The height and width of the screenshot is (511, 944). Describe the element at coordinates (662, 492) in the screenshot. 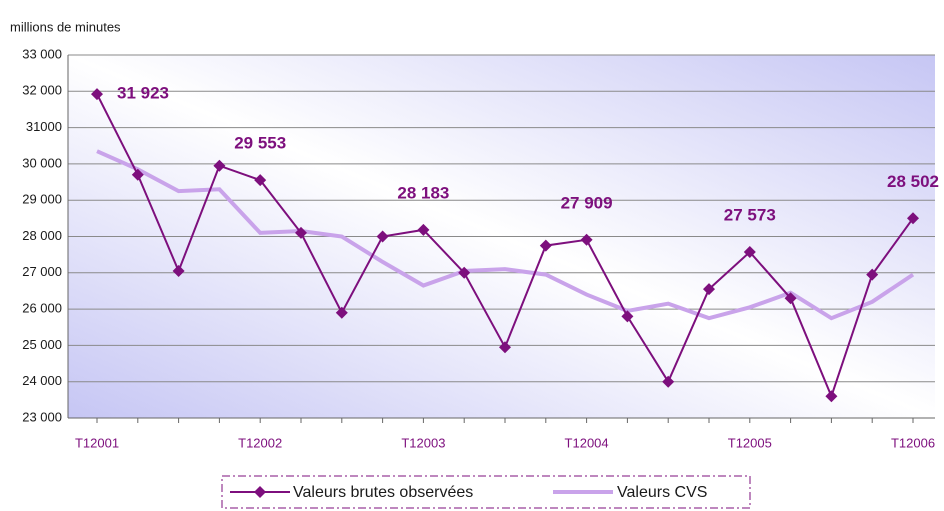

I see `legend-label: Valeurs CVS` at that location.